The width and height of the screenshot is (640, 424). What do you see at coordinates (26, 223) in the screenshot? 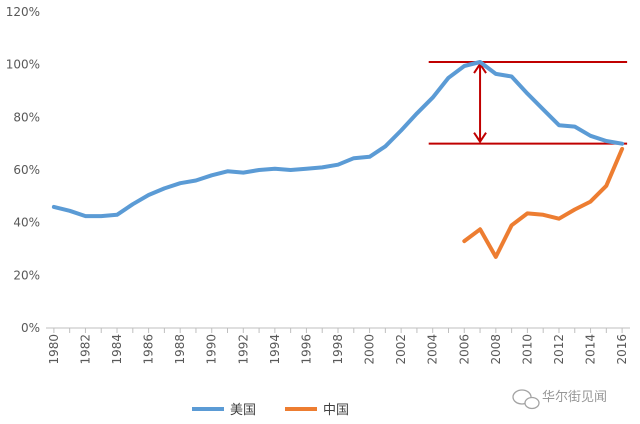
I see `y-tick-label: 40%` at bounding box center [26, 223].